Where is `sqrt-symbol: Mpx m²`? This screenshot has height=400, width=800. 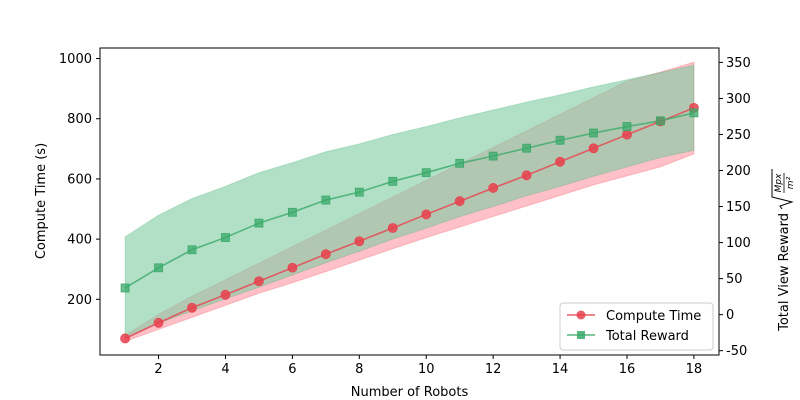
sqrt-symbol: Mpx m² is located at coordinates (783, 189).